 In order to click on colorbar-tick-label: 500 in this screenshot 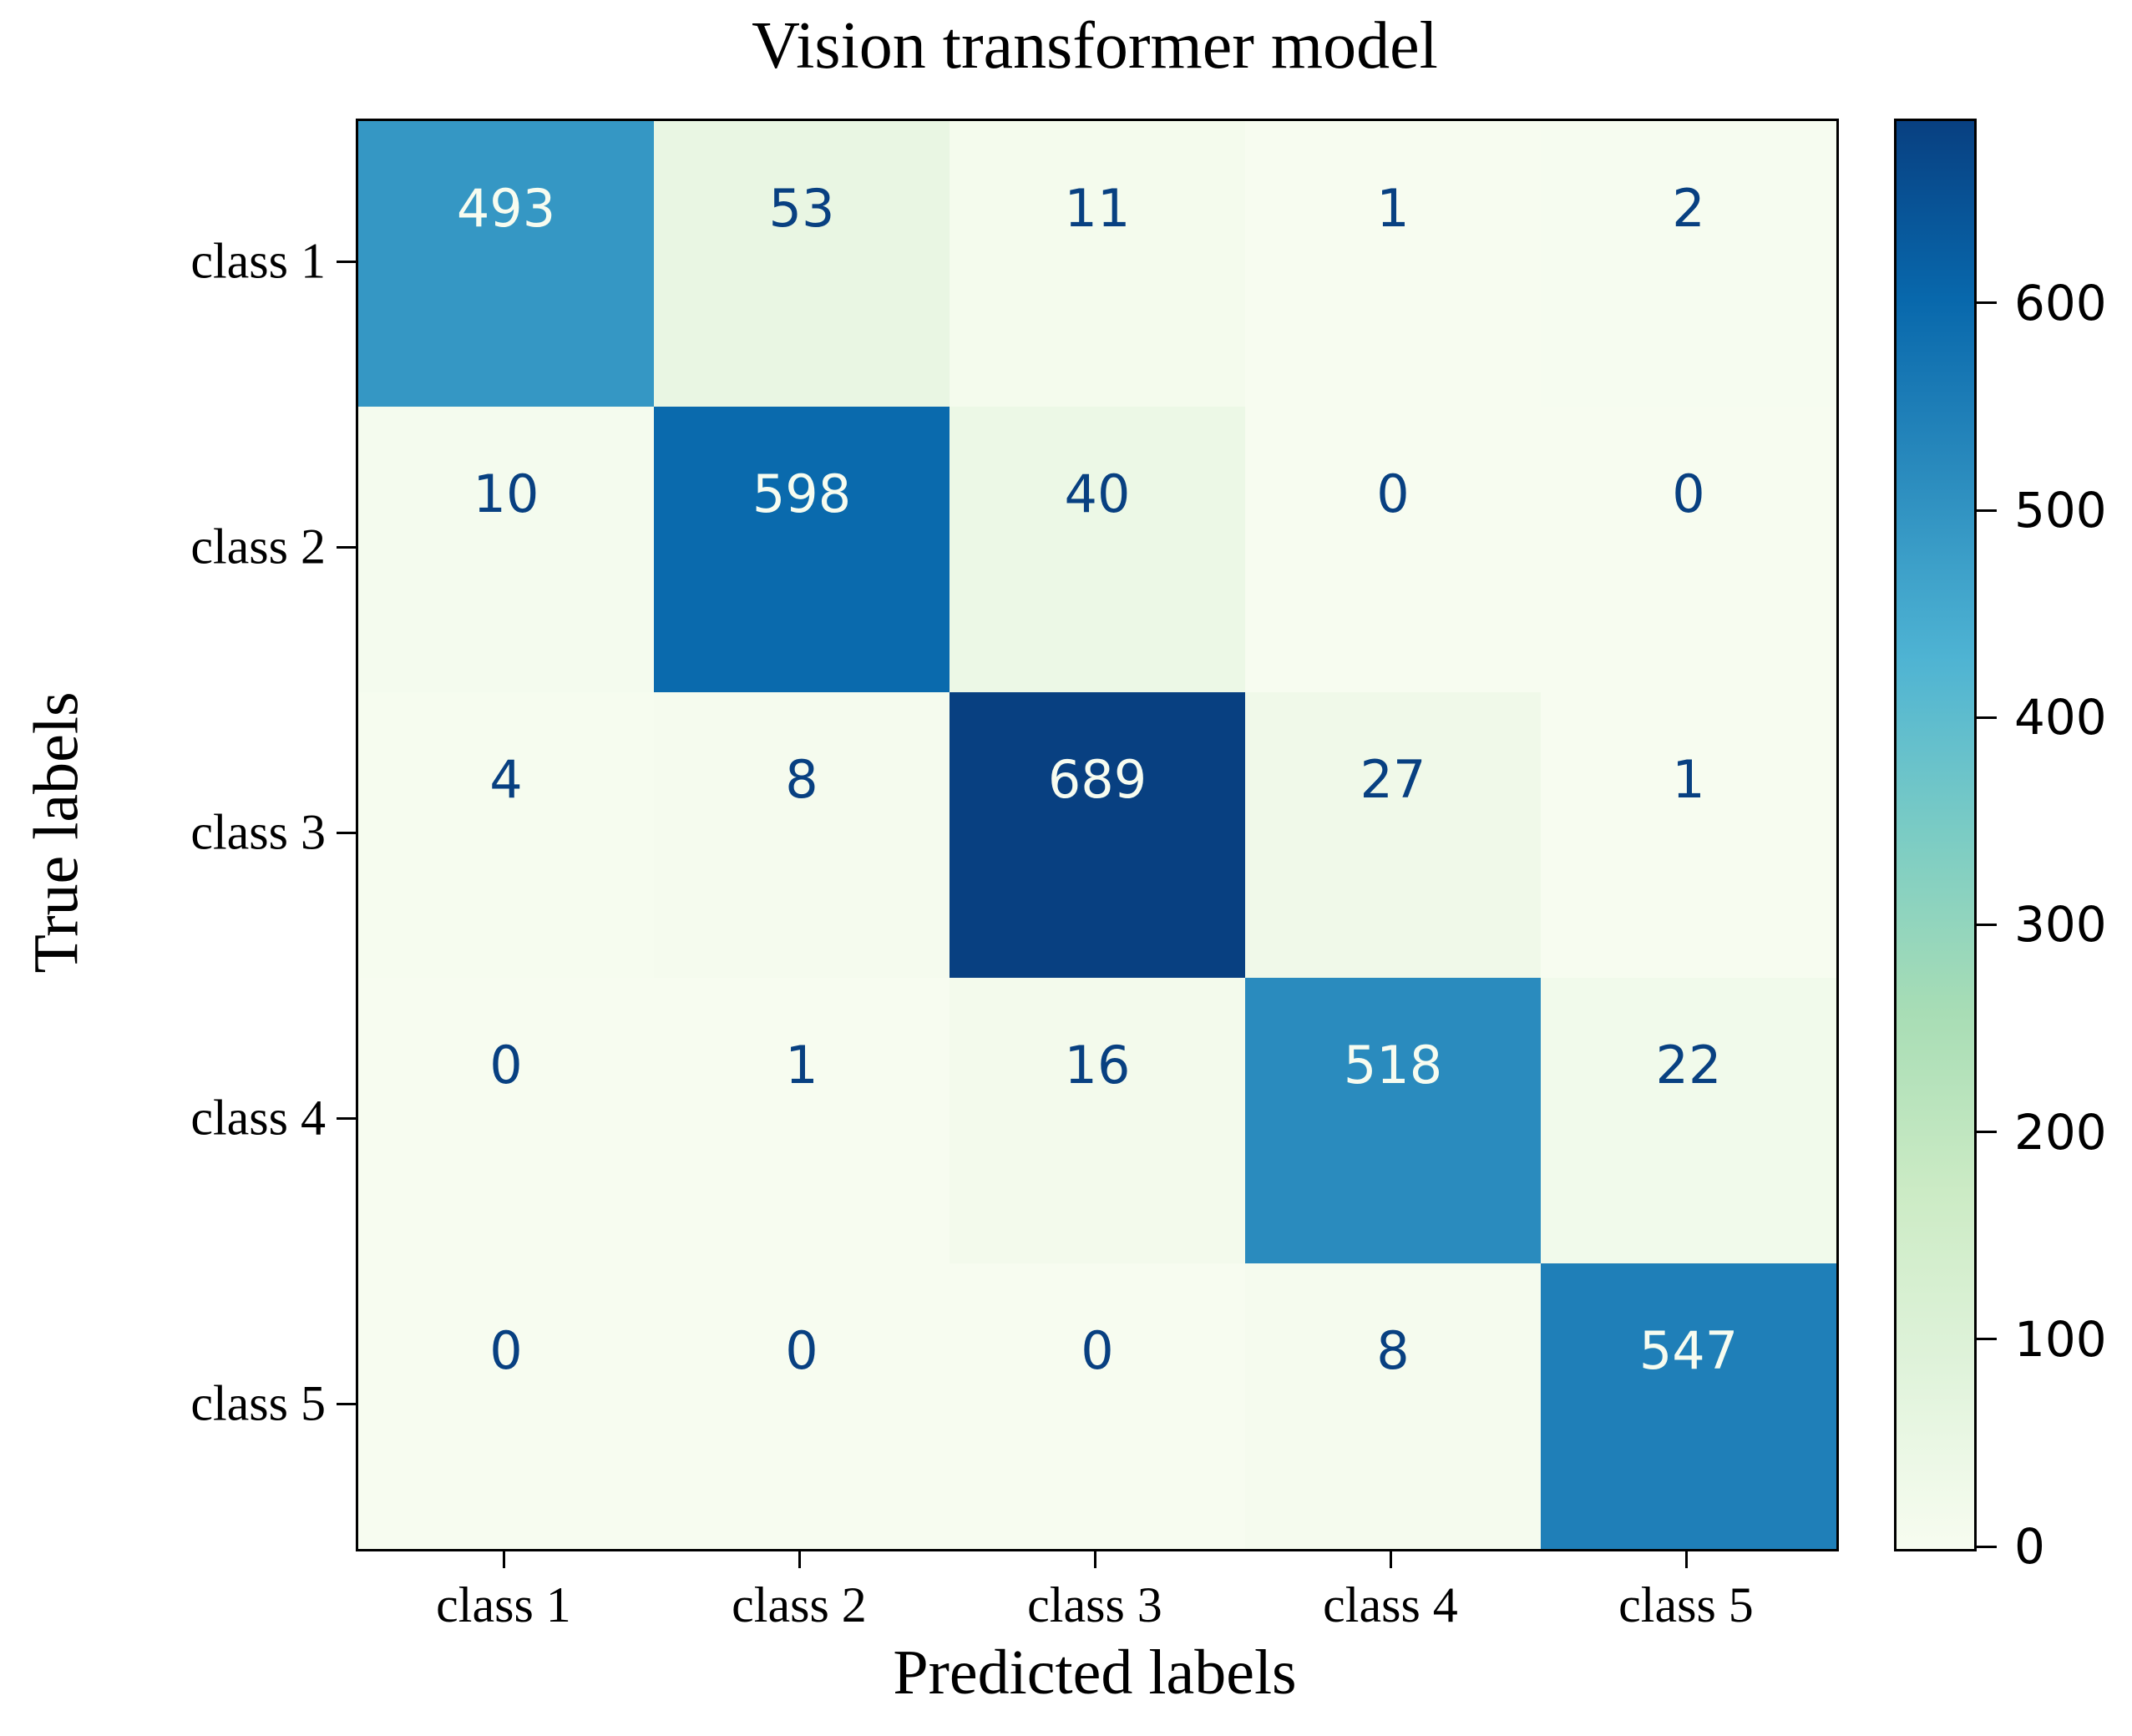, I will do `click(2061, 510)`.